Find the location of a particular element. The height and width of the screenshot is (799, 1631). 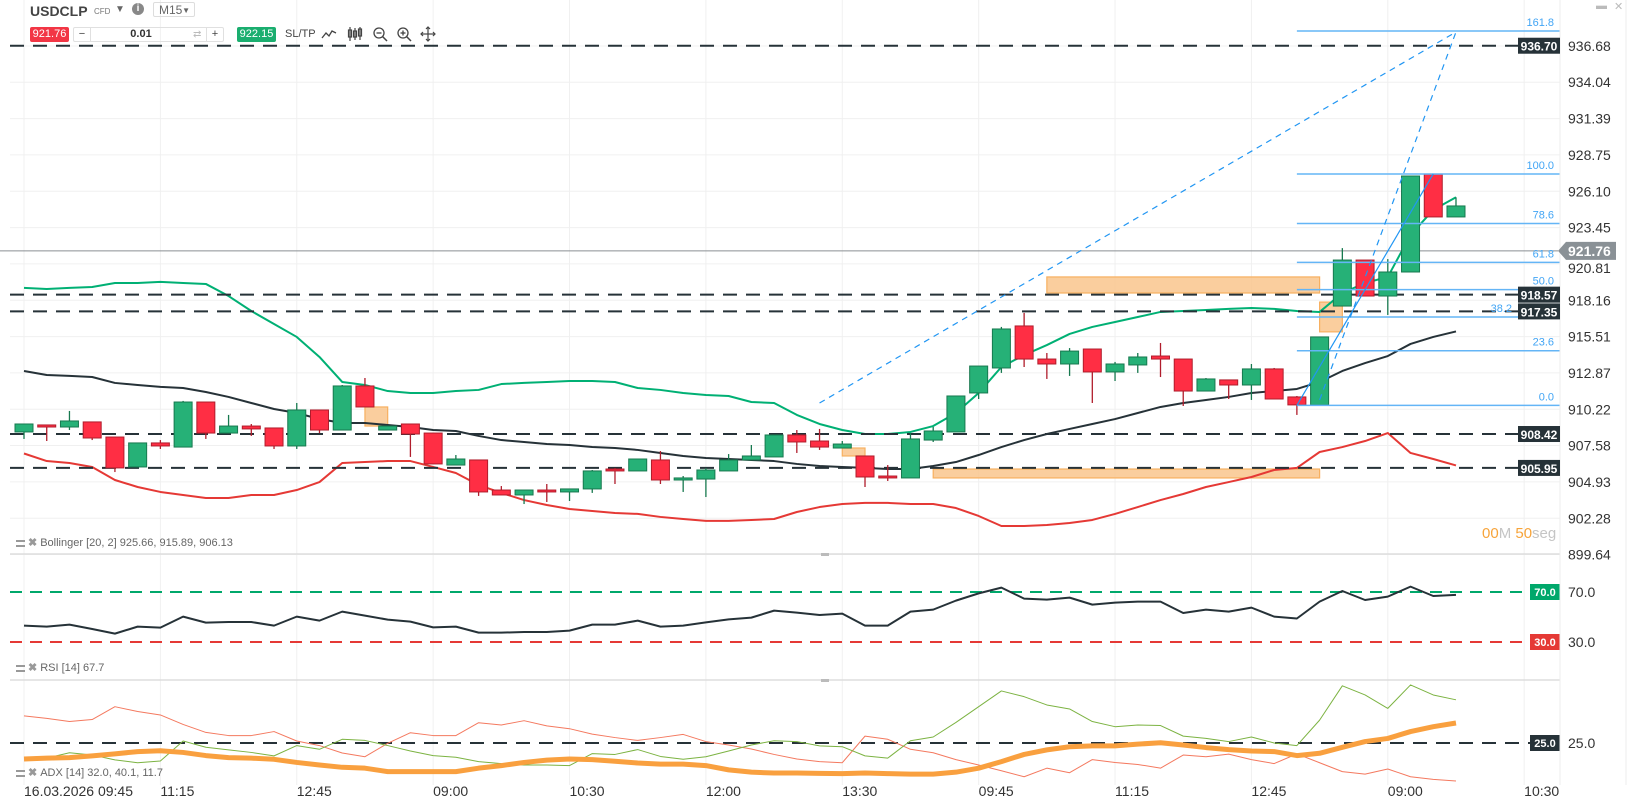

swap-icon: ⇄ is located at coordinates (197, 34).